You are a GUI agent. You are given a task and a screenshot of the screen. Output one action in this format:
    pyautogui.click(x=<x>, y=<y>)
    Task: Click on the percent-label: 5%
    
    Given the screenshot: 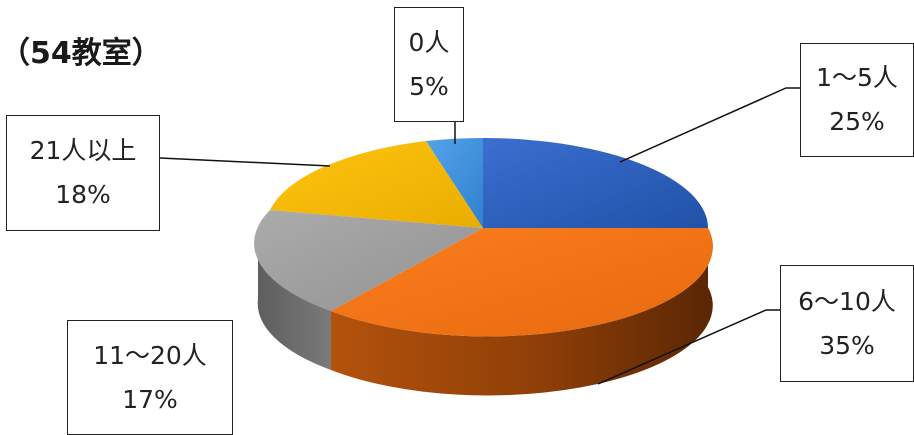 What is the action you would take?
    pyautogui.click(x=429, y=86)
    